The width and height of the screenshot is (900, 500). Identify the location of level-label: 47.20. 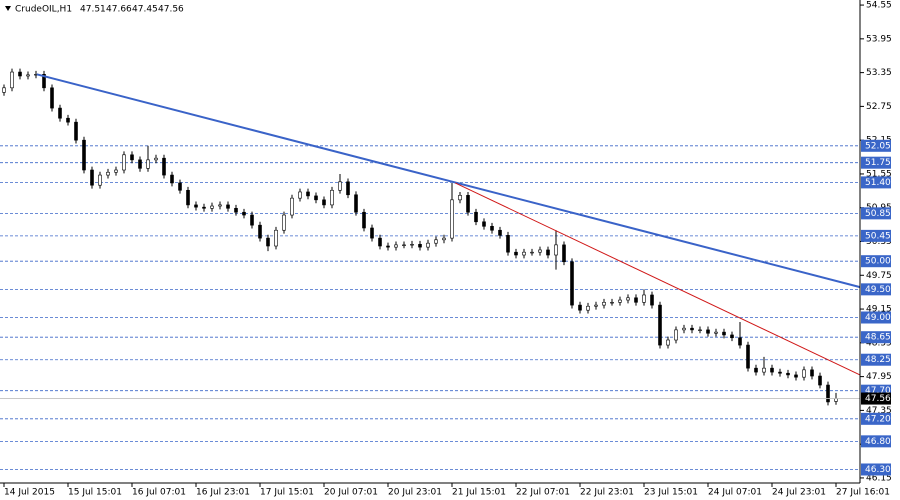
(878, 419).